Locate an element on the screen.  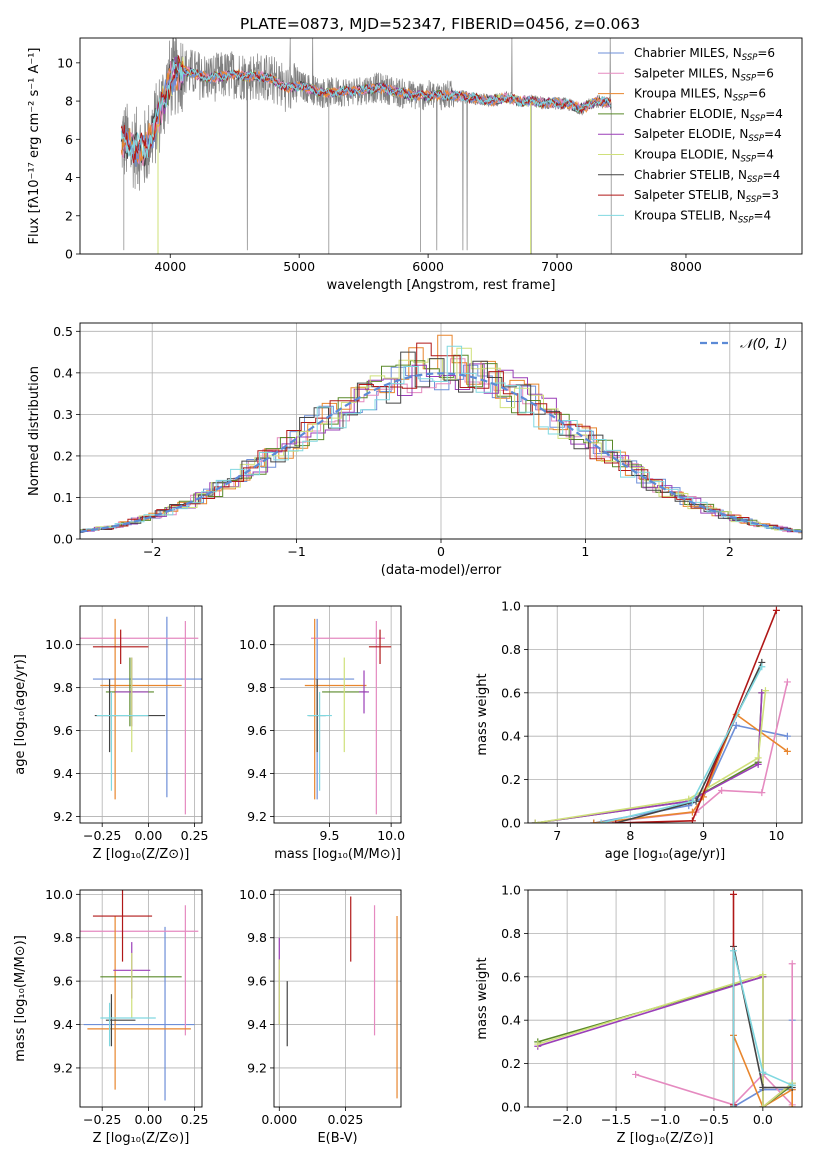
y-tick-label: 0.6 is located at coordinates (511, 976).